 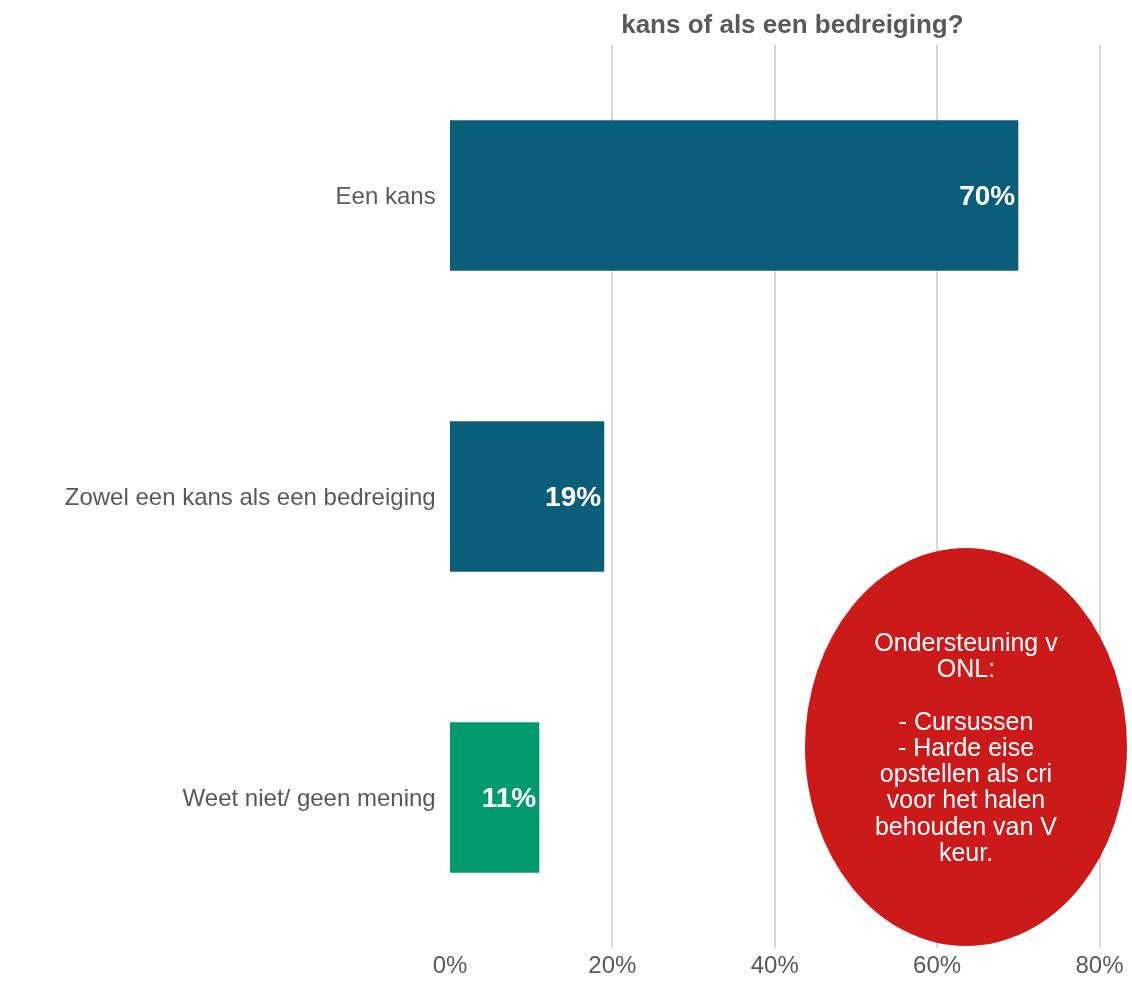 What do you see at coordinates (1099, 964) in the screenshot?
I see `x-tick-label: 80%` at bounding box center [1099, 964].